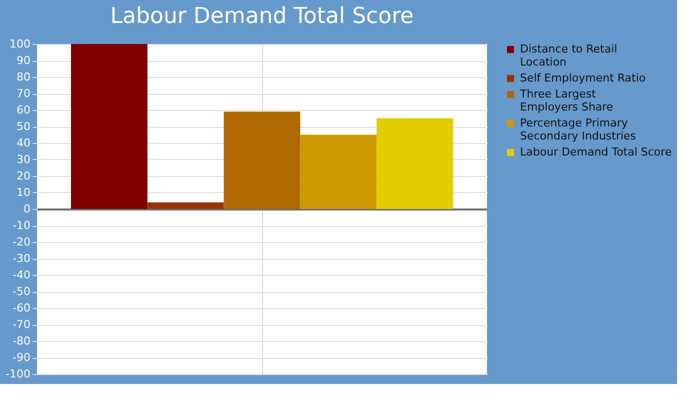 The image size is (700, 400). What do you see at coordinates (21, 242) in the screenshot?
I see `y-tick-label: -20` at bounding box center [21, 242].